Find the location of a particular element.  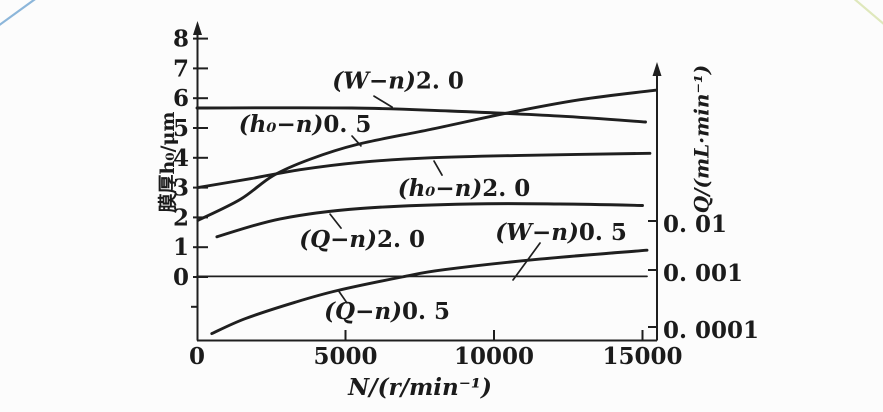

y-left-tick-label: 6 is located at coordinates (181, 98).